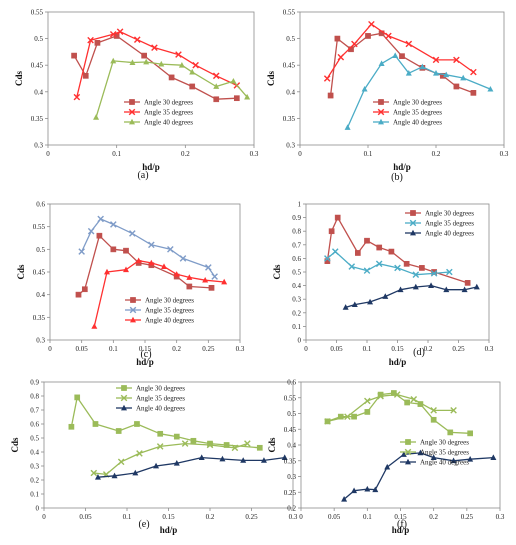  What do you see at coordinates (290, 146) in the screenshot?
I see `y-tick-label: 0.3` at bounding box center [290, 146].